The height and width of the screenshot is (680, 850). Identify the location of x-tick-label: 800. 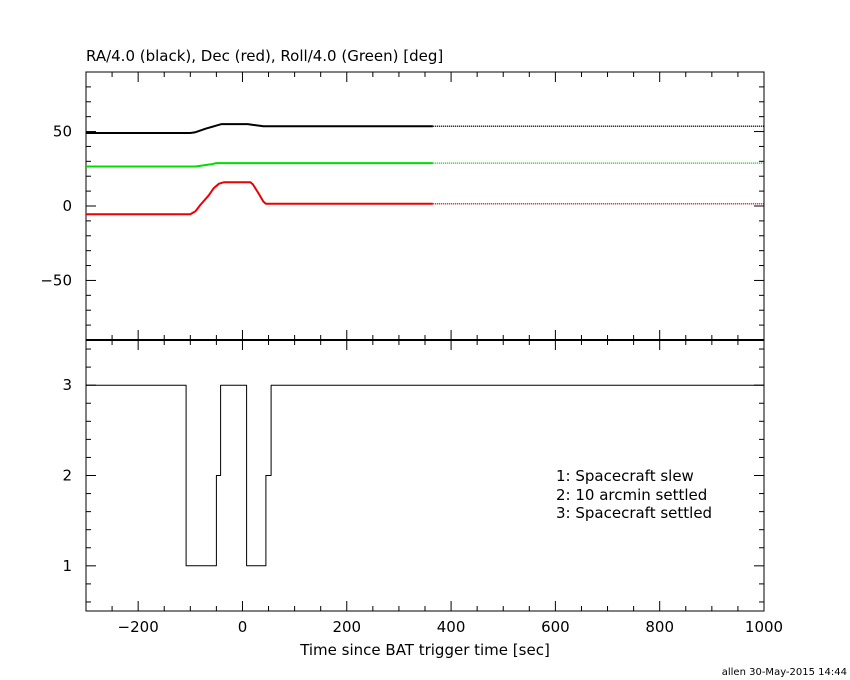
(659, 627).